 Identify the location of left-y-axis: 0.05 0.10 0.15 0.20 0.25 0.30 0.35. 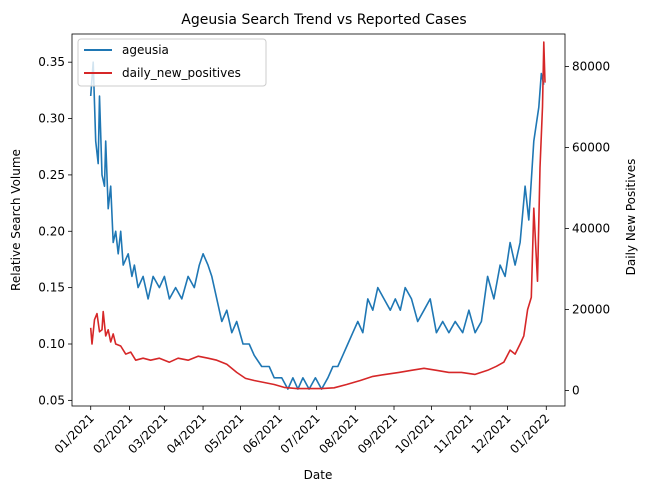
(55, 231).